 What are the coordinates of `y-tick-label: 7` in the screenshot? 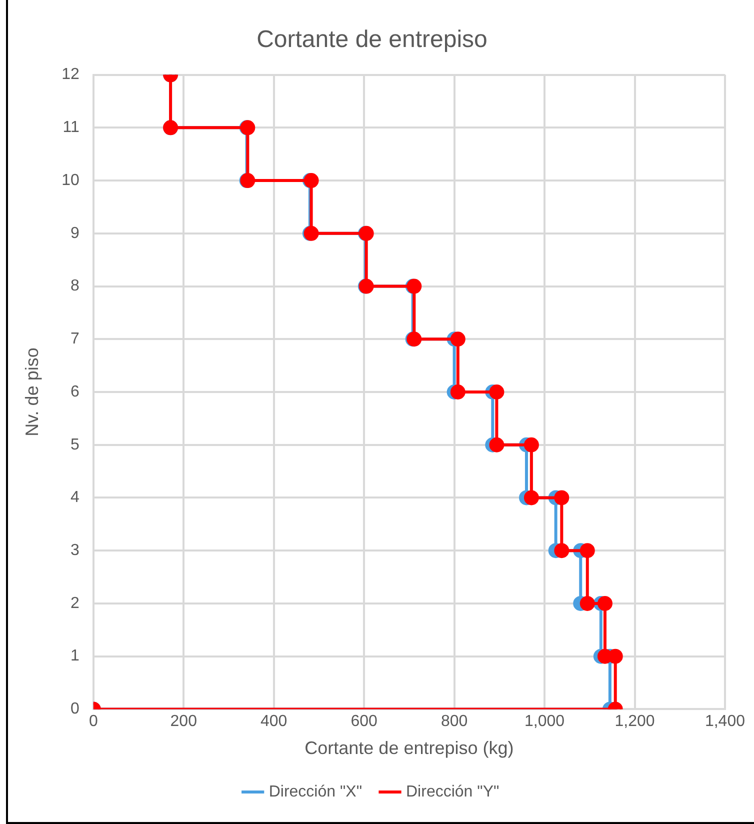 It's located at (75, 339).